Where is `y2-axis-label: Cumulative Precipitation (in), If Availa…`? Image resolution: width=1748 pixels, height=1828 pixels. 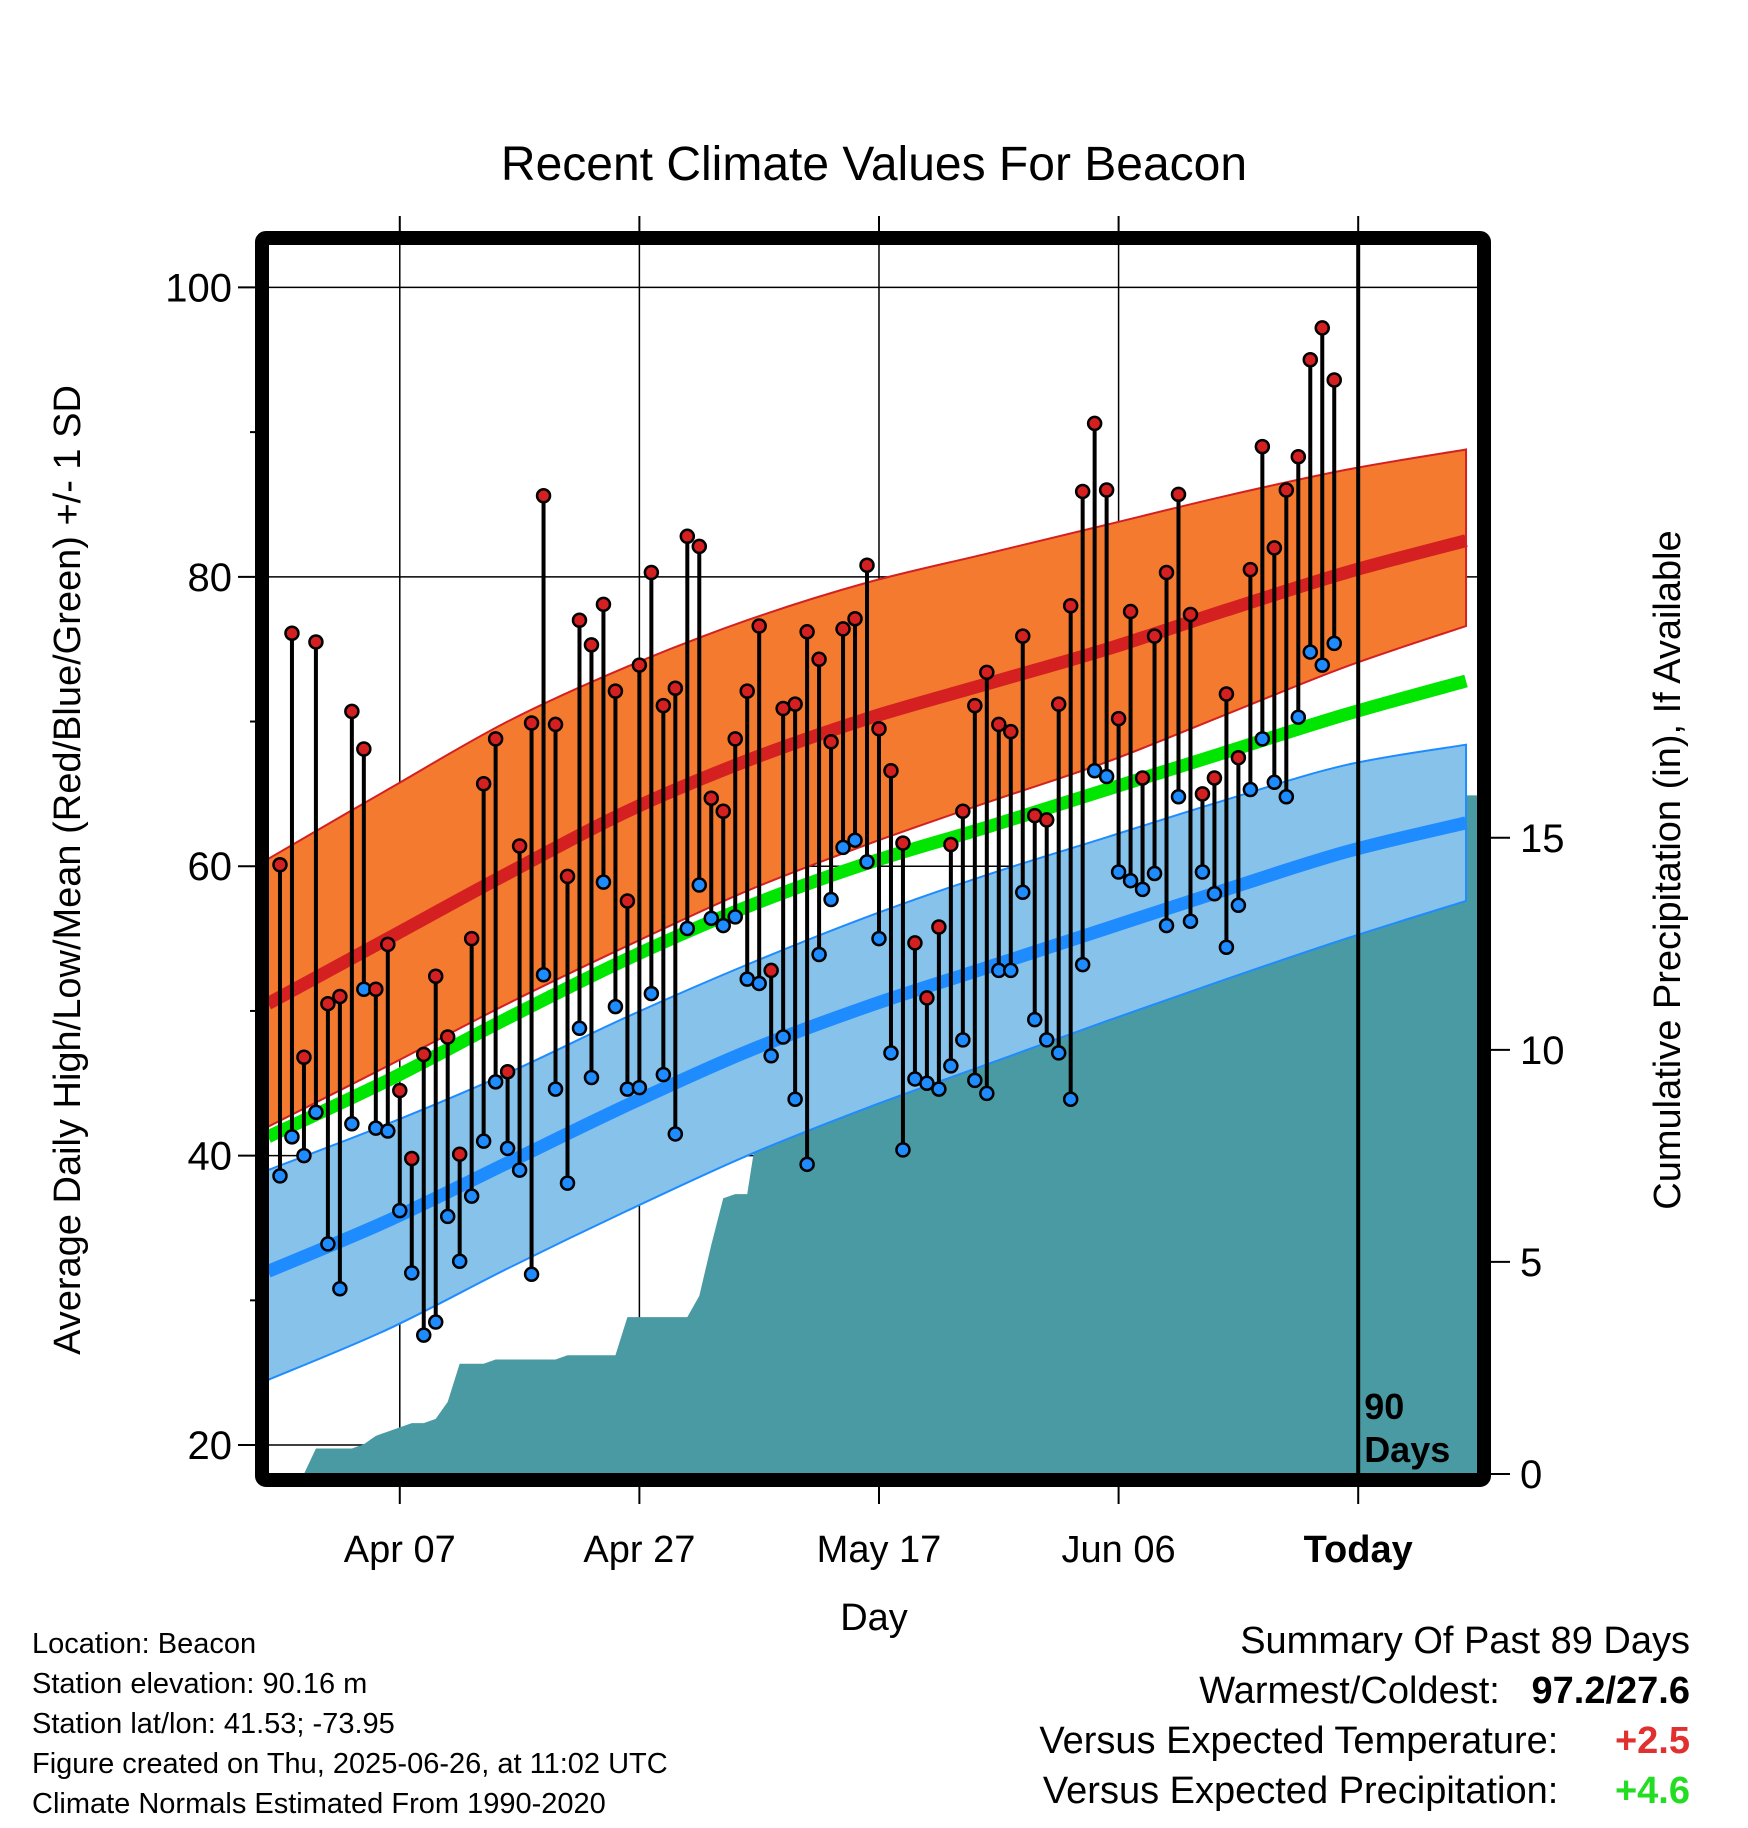 y2-axis-label: Cumulative Precipitation (in), If Availa… is located at coordinates (1668, 869).